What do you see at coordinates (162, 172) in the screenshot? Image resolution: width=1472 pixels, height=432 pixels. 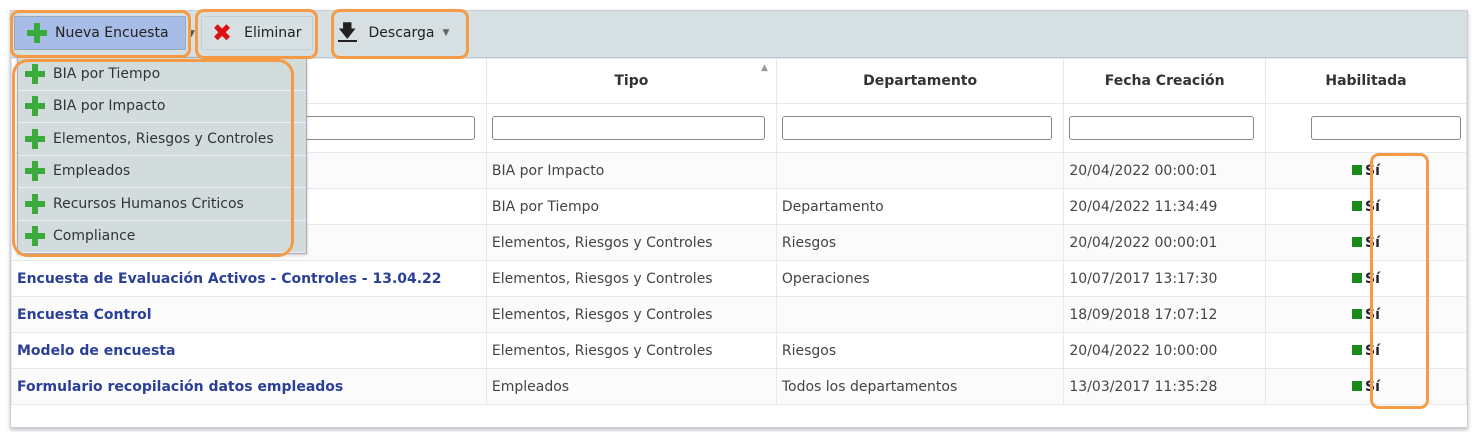 I see `menu-item: Empleados` at bounding box center [162, 172].